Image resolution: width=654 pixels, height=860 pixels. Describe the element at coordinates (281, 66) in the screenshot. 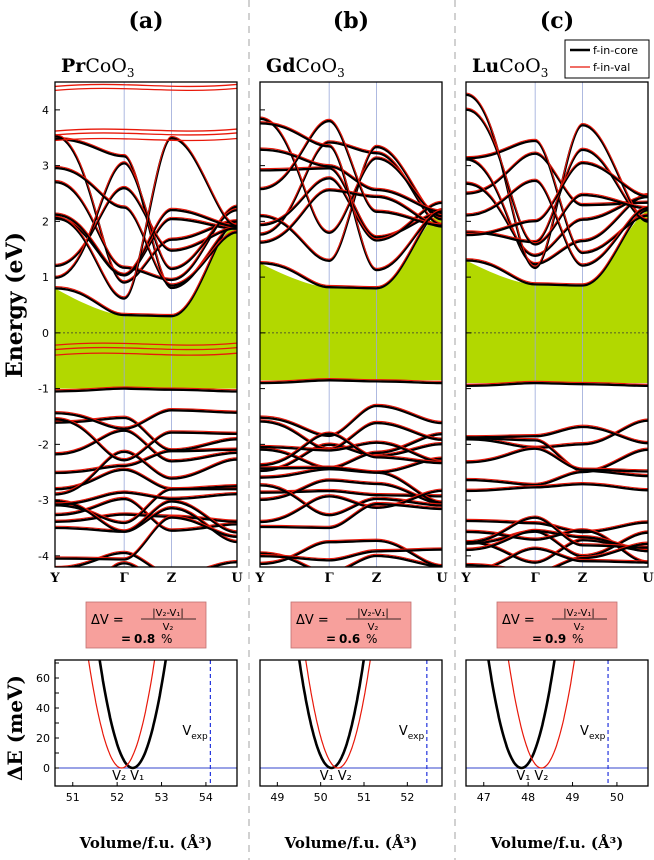

I see `material-prefix: Gd` at that location.